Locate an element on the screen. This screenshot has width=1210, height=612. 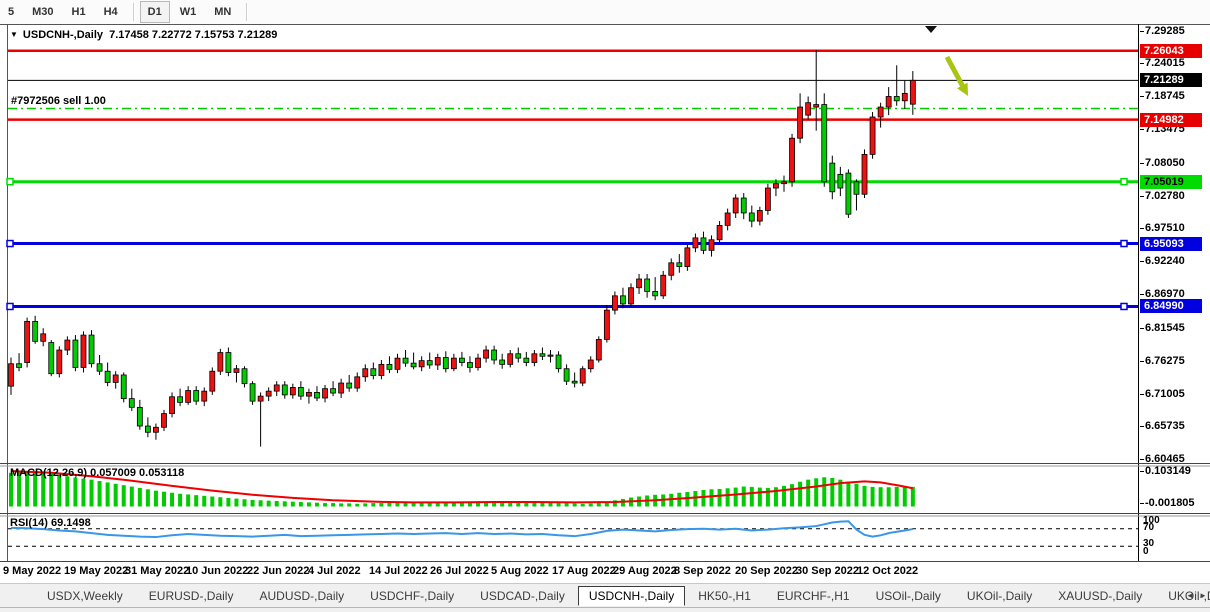
date-label: 20 Sep 2022 is located at coordinates (766, 571).